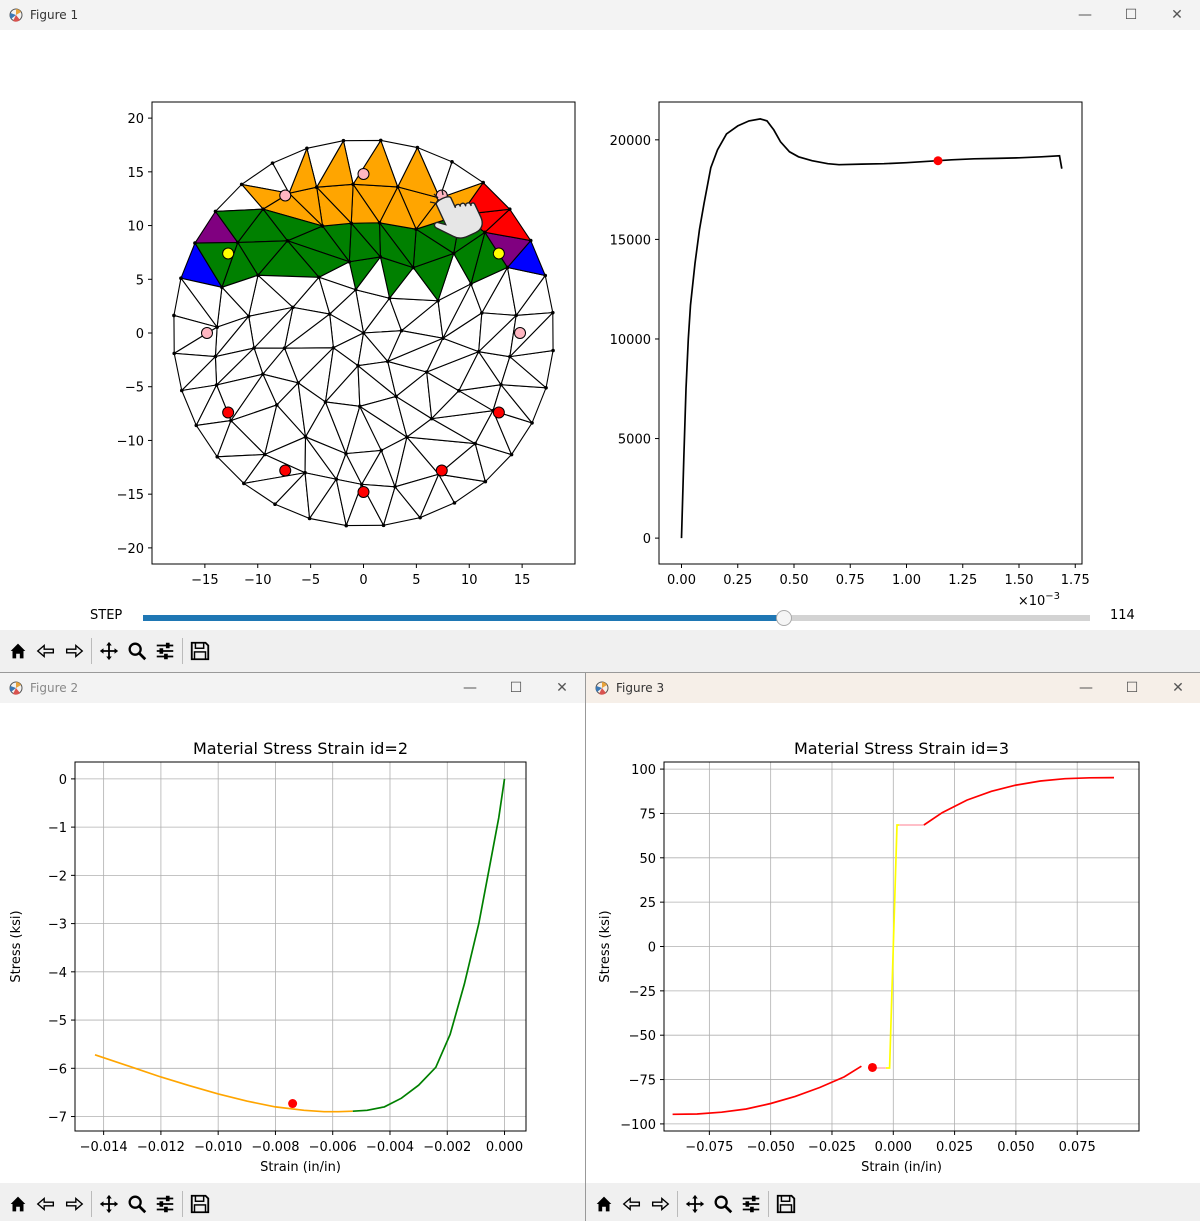 This screenshot has height=1221, width=1200. I want to click on back-icon, so click(45, 651).